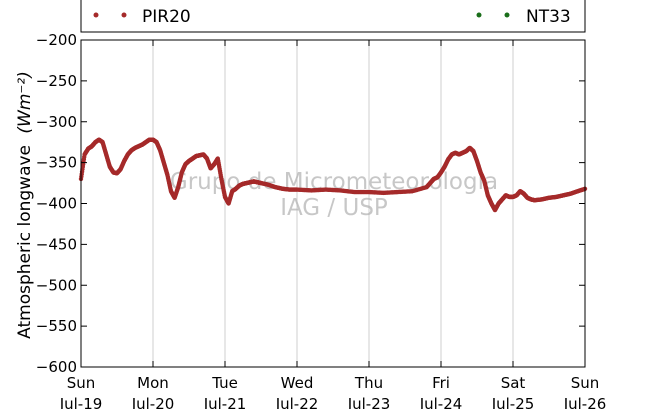  I want to click on legend-label-pir20: PIR20, so click(166, 17).